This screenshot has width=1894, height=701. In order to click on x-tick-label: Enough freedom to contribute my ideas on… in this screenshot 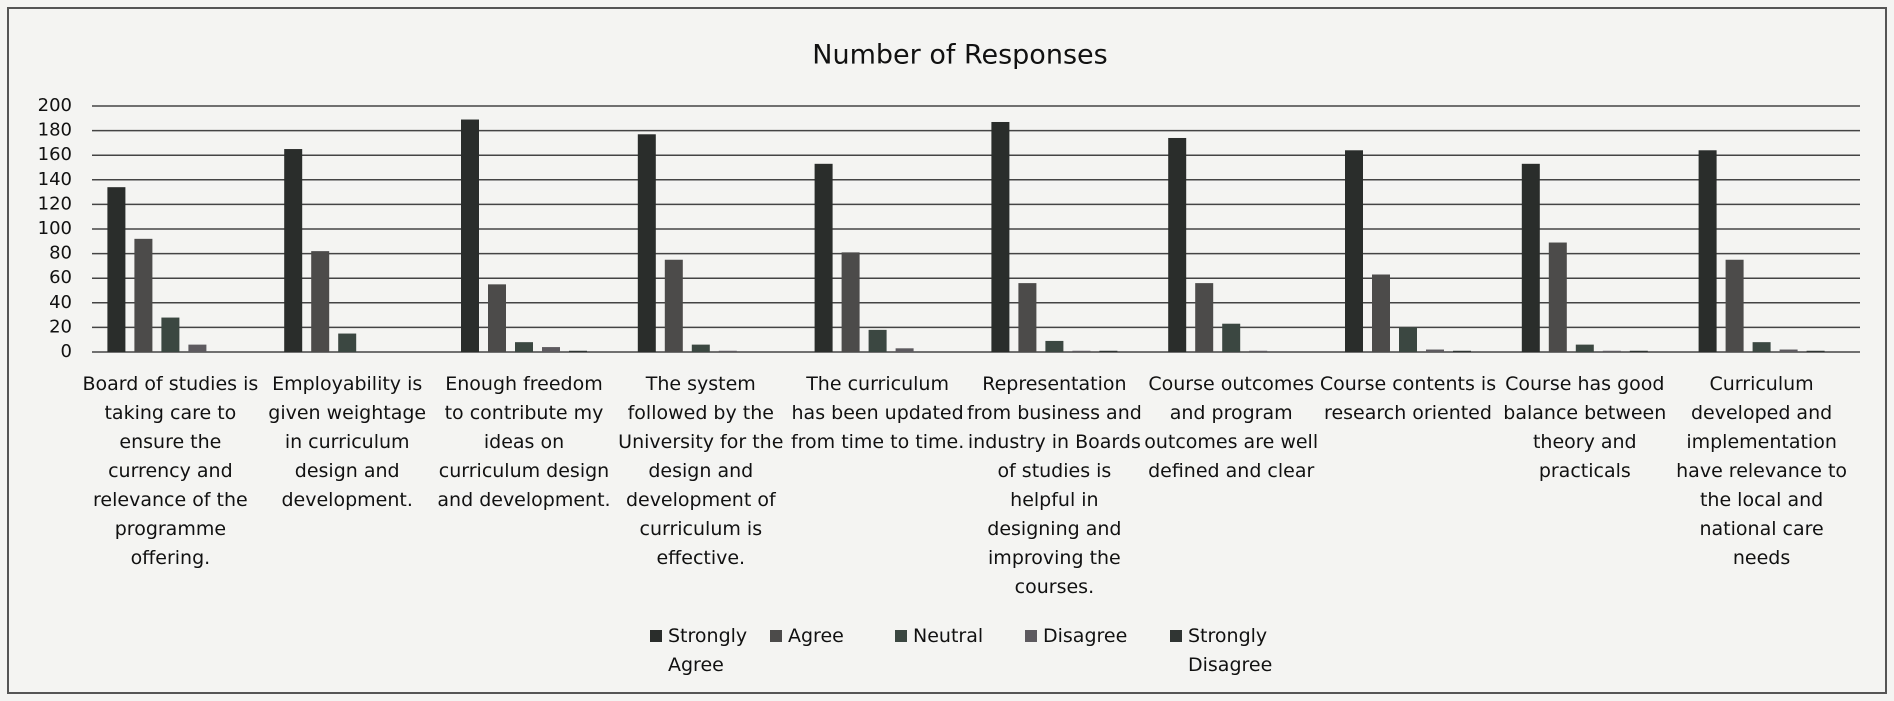, I will do `click(524, 442)`.